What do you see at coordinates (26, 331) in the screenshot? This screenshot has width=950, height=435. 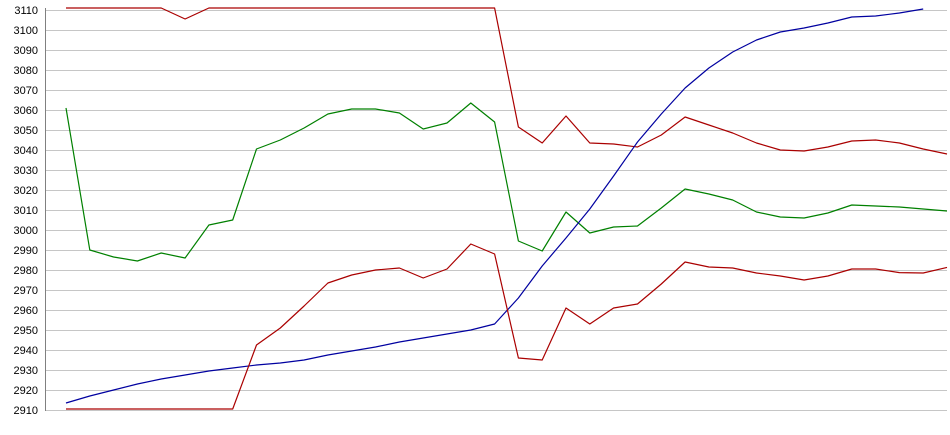 I see `y-axis-label-2950: 2950` at bounding box center [26, 331].